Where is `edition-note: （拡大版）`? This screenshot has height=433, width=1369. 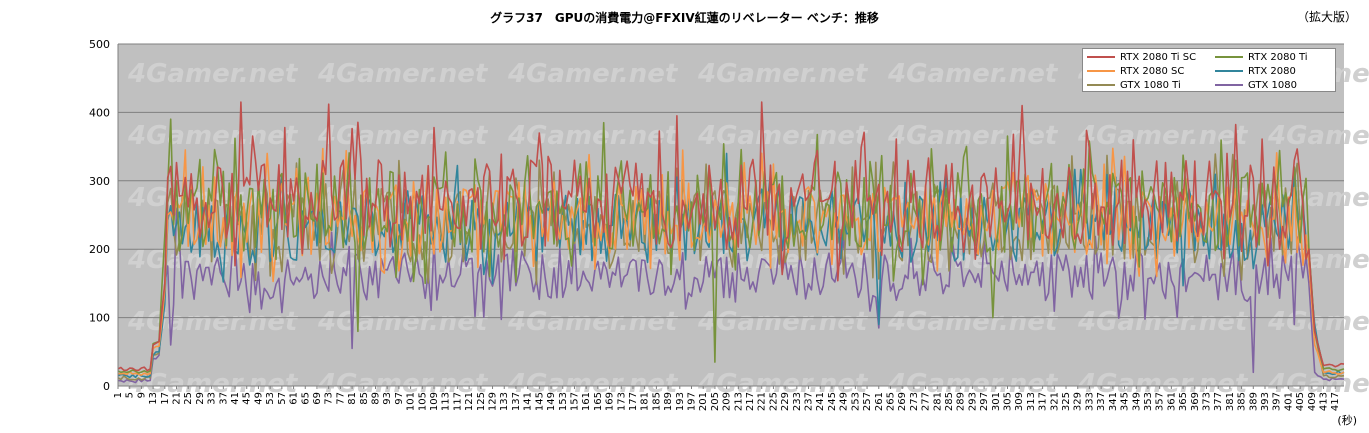 edition-note: （拡大版） is located at coordinates (1326, 17).